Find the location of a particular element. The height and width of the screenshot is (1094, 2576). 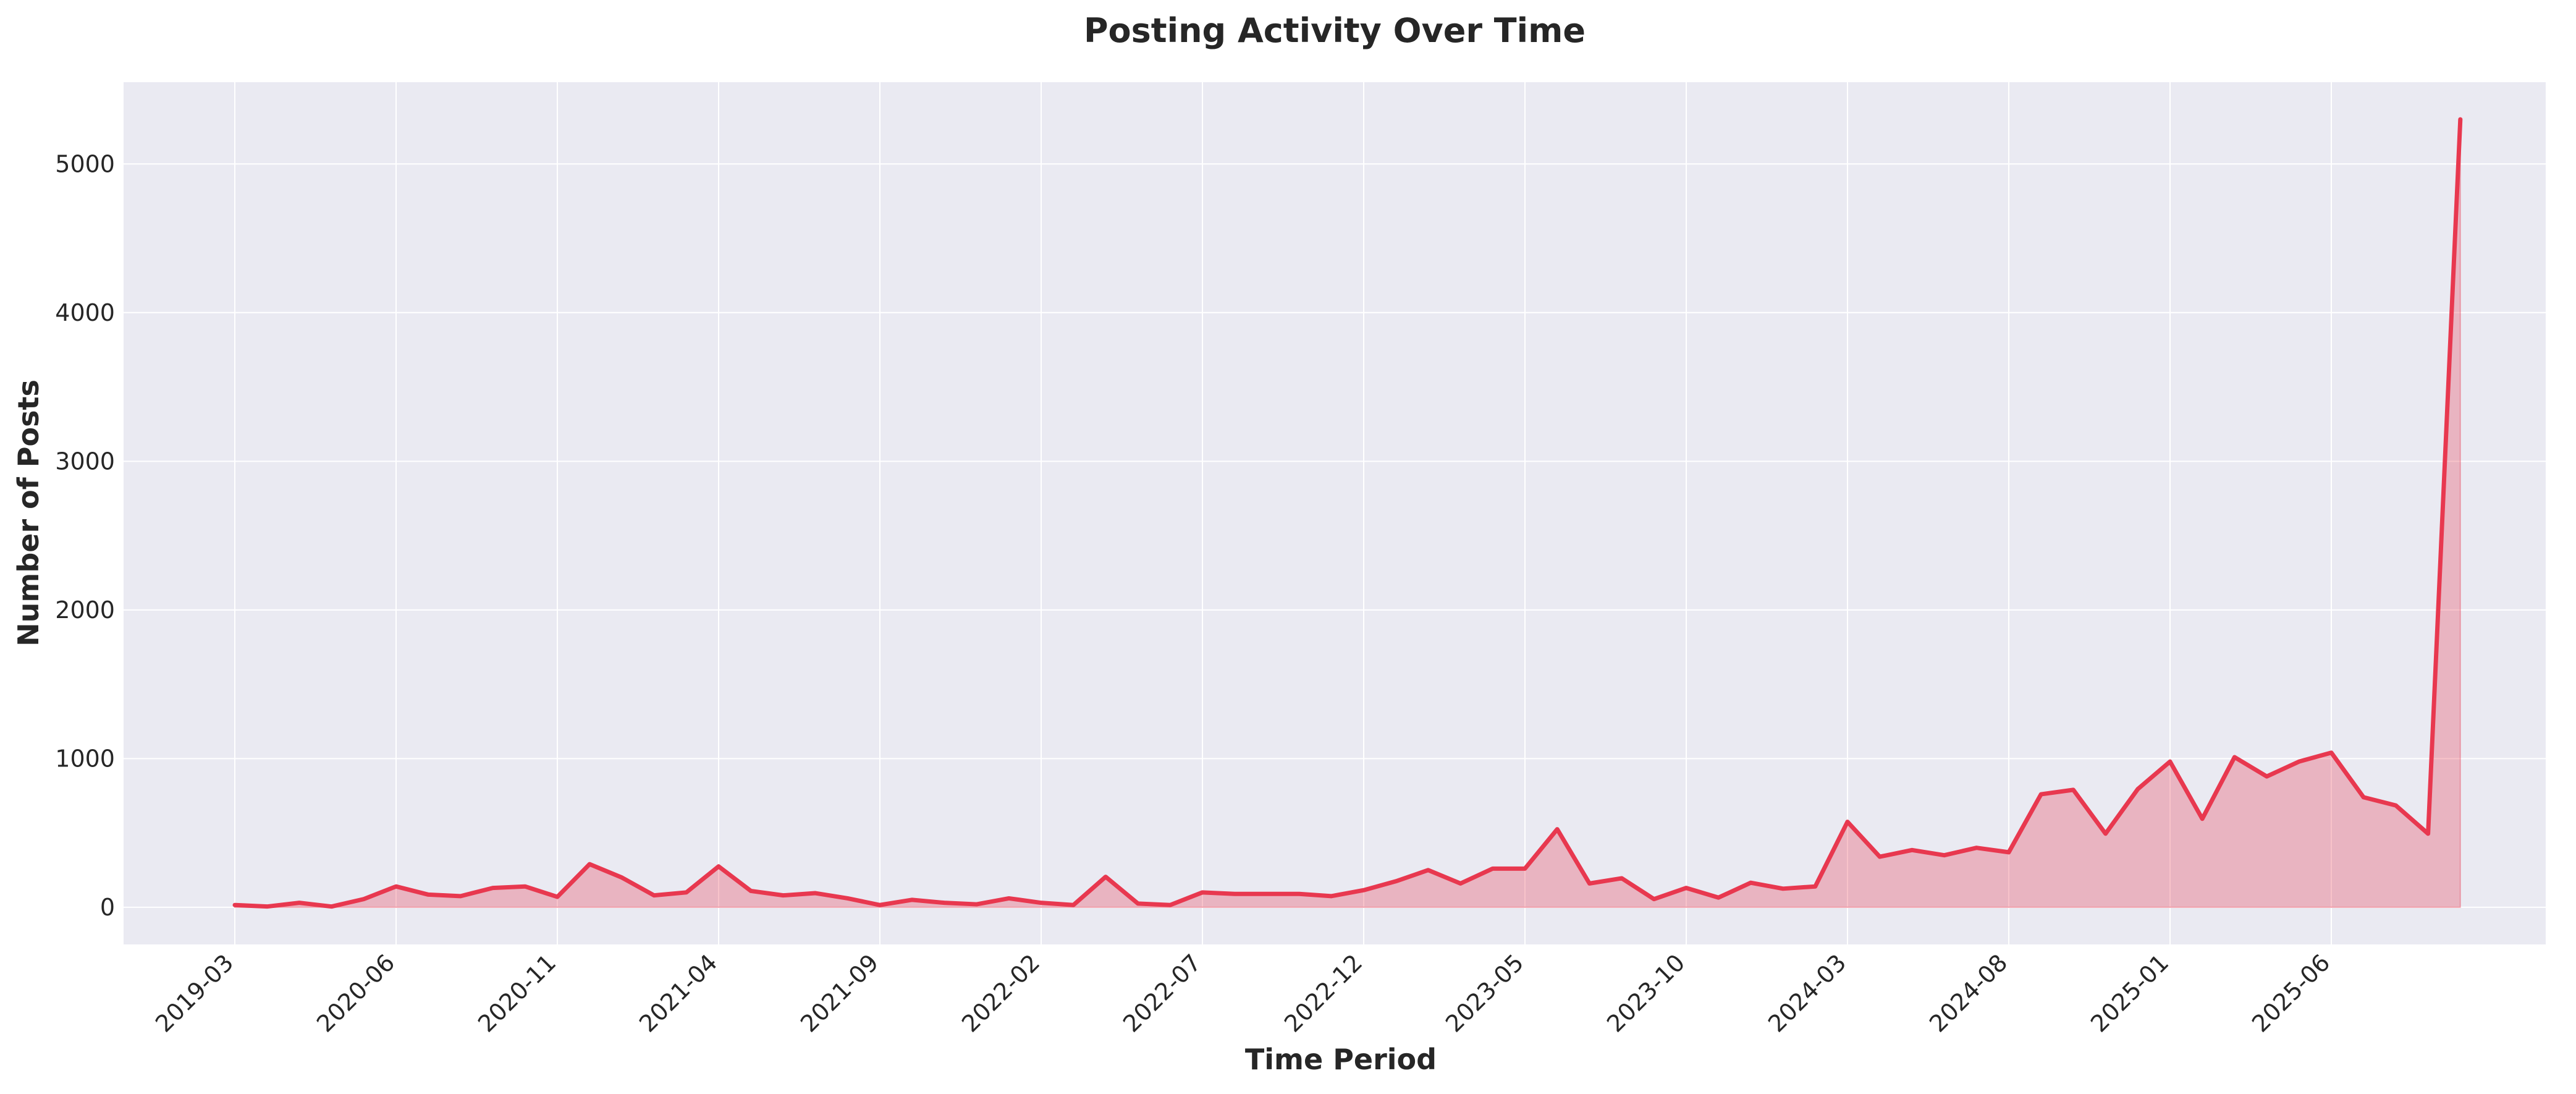

y-tick-label: 2000 is located at coordinates (85, 610).